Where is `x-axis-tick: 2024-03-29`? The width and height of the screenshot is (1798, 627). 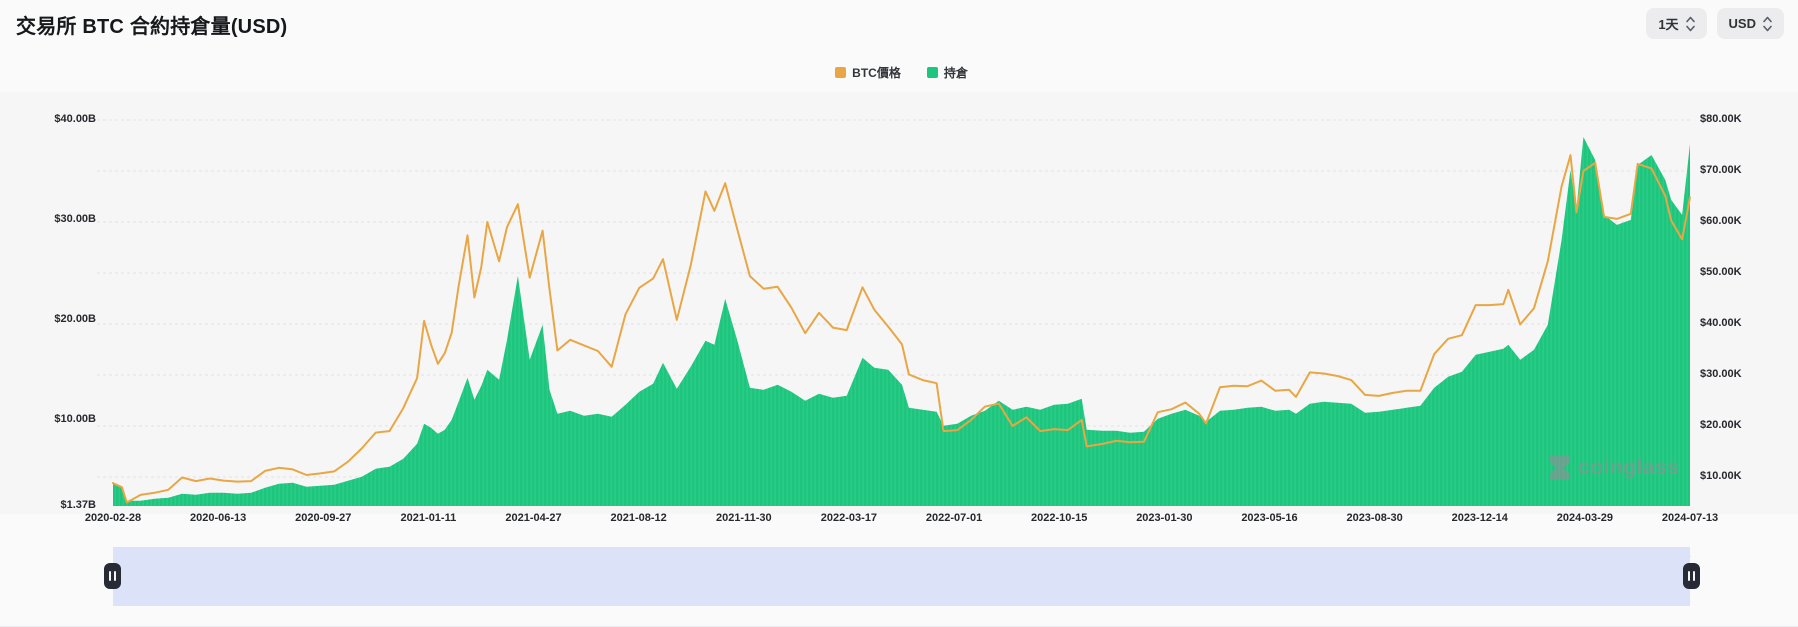
x-axis-tick: 2024-03-29 is located at coordinates (1584, 518).